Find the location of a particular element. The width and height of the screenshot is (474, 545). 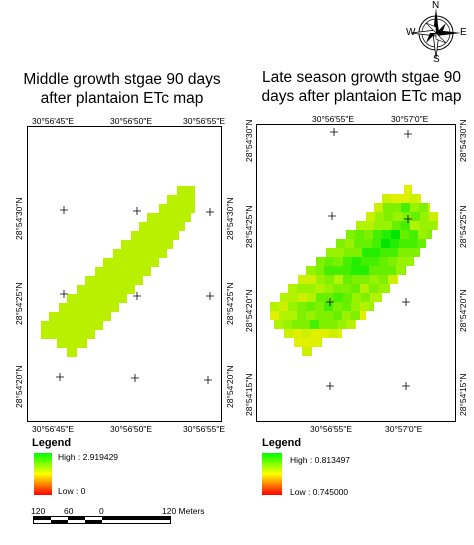

right-right-tick: 28°54'30"N is located at coordinates (463, 140).